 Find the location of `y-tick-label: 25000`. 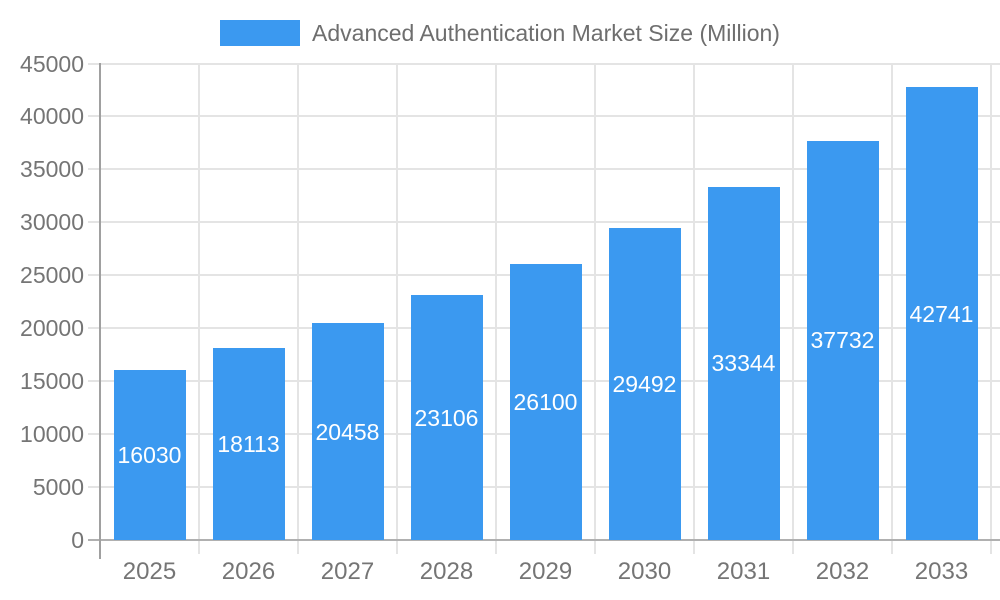

y-tick-label: 25000 is located at coordinates (52, 275).